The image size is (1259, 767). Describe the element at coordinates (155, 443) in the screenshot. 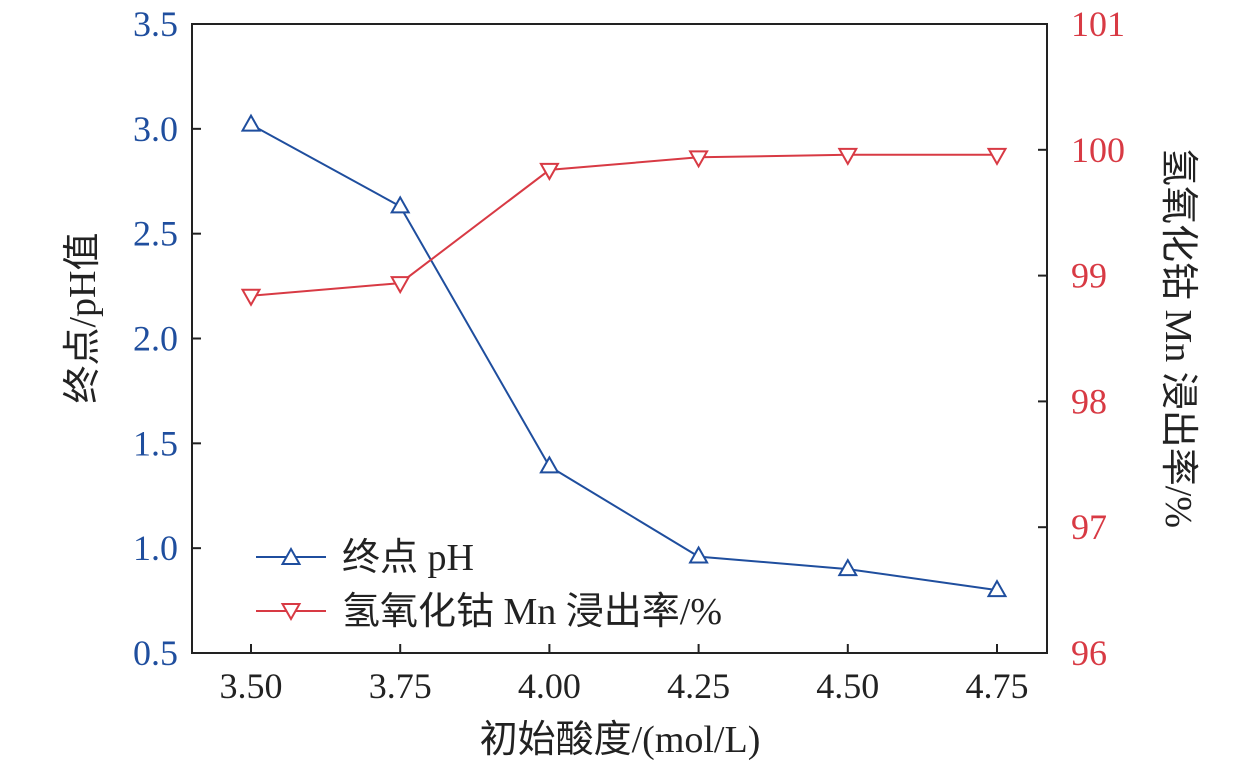

I see `y-left-tick-label: 1.5` at that location.